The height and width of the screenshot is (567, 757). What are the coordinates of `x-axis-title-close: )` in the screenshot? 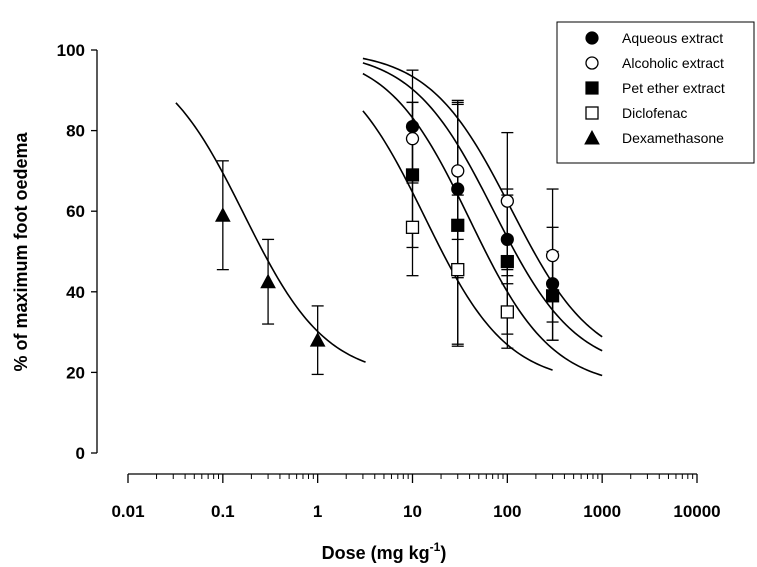 It's located at (443, 553).